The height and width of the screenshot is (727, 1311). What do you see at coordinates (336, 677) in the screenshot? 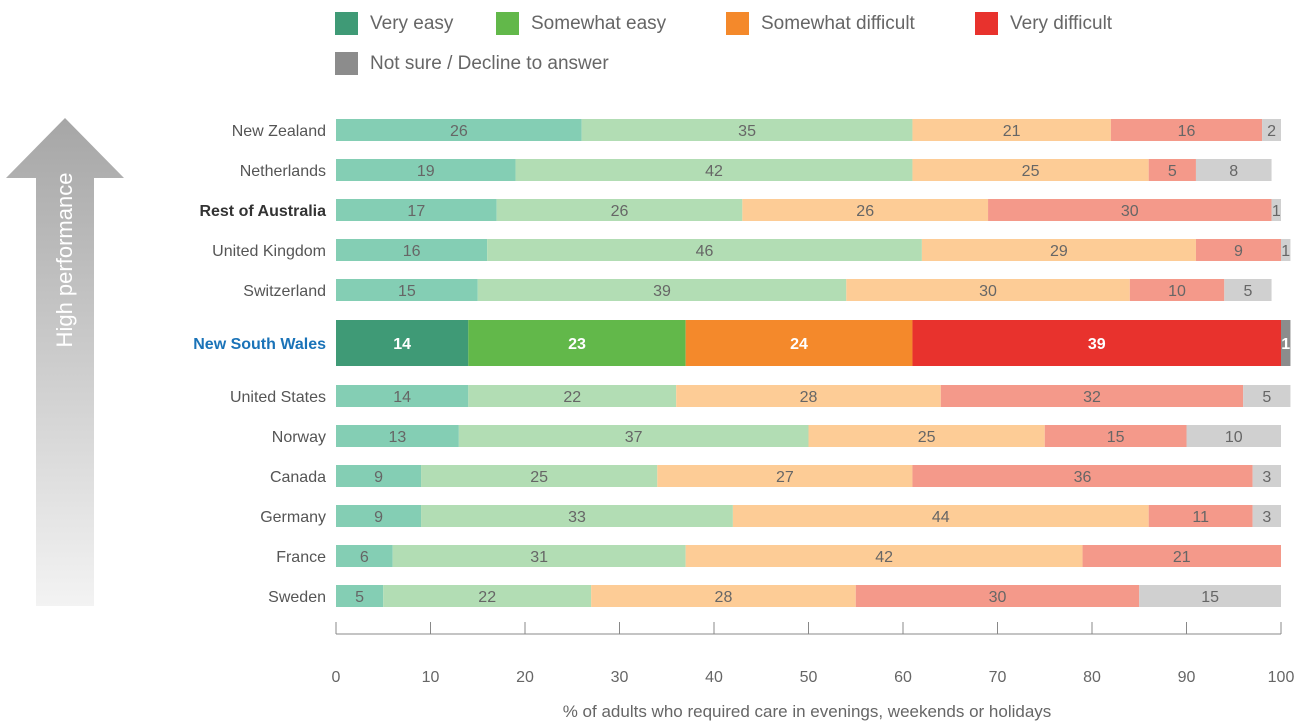
I see `x-tick-label: 0` at bounding box center [336, 677].